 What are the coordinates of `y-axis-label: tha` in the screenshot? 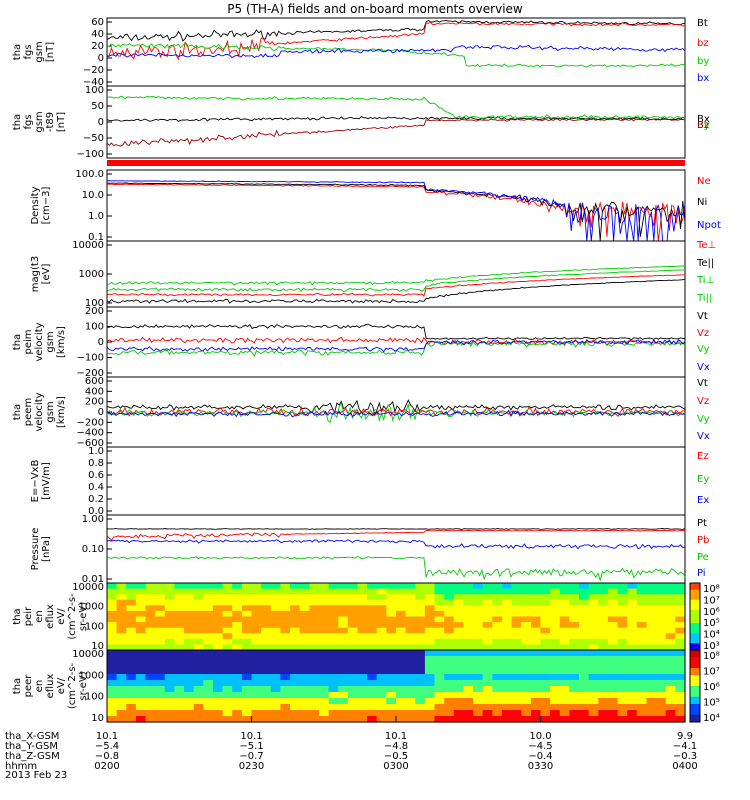 It's located at (17, 412).